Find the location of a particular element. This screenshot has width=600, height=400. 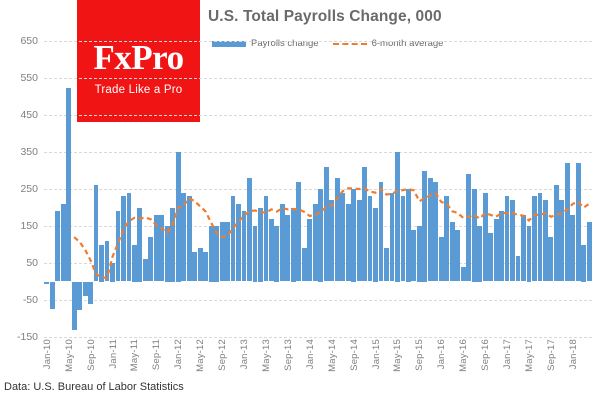

source-note: Data: U.S. Bureau of Labor Statistics is located at coordinates (94, 387).